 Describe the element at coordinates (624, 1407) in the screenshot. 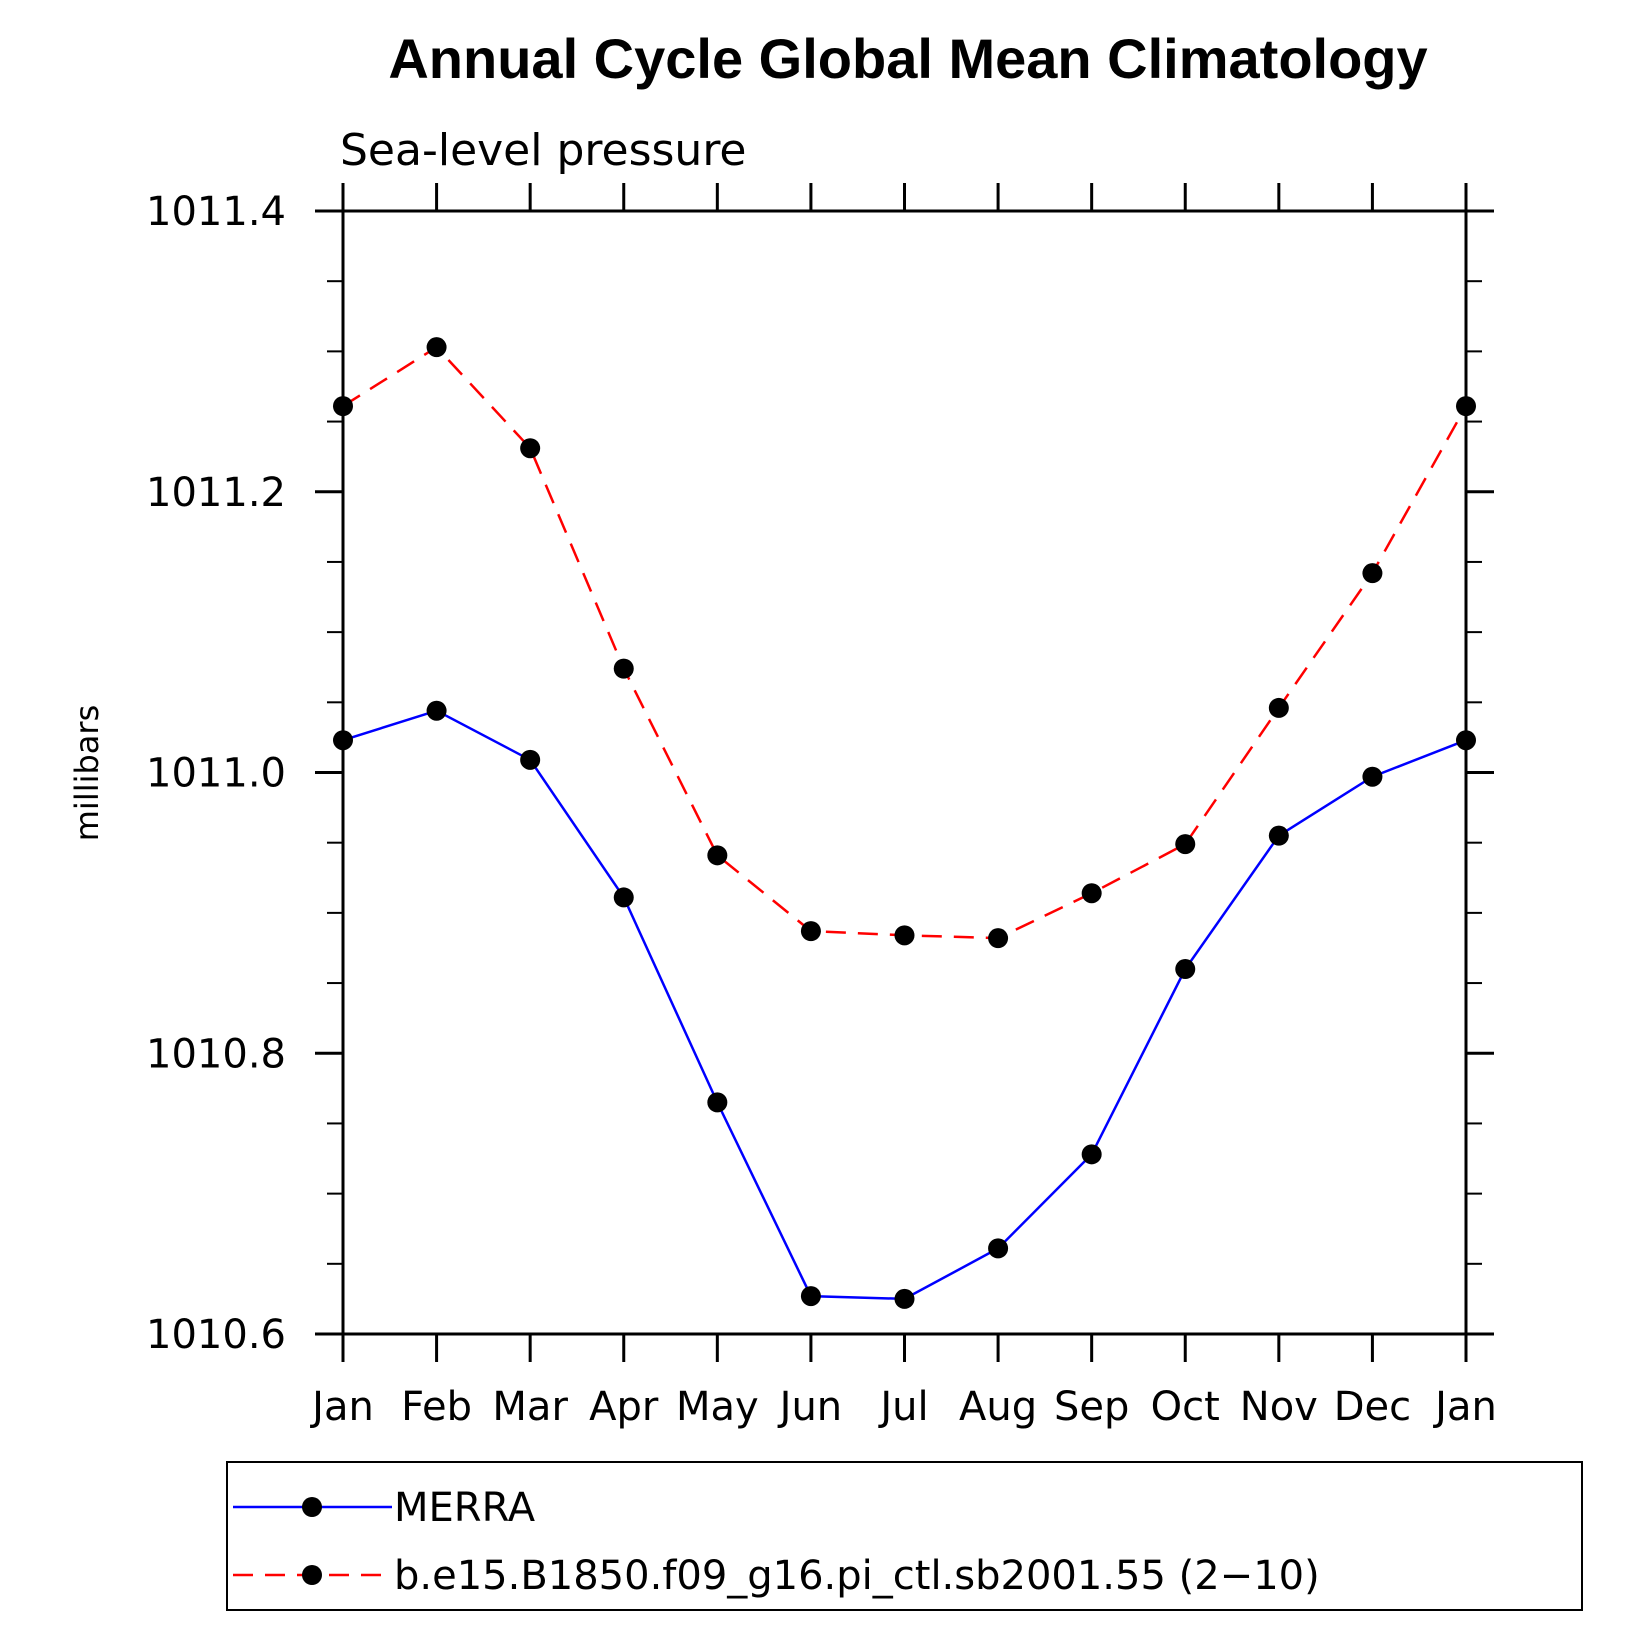

I see `x-tick-label: Apr` at that location.